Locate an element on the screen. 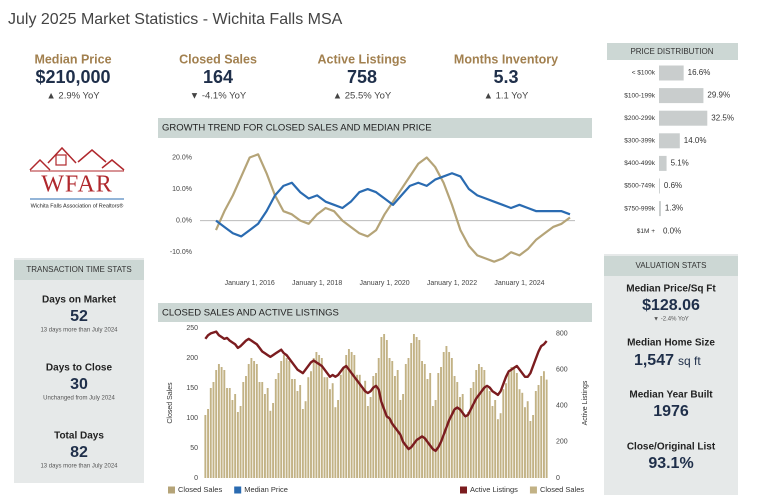 The image size is (768, 504). x-tick-label: January 1, 2024 is located at coordinates (519, 283).